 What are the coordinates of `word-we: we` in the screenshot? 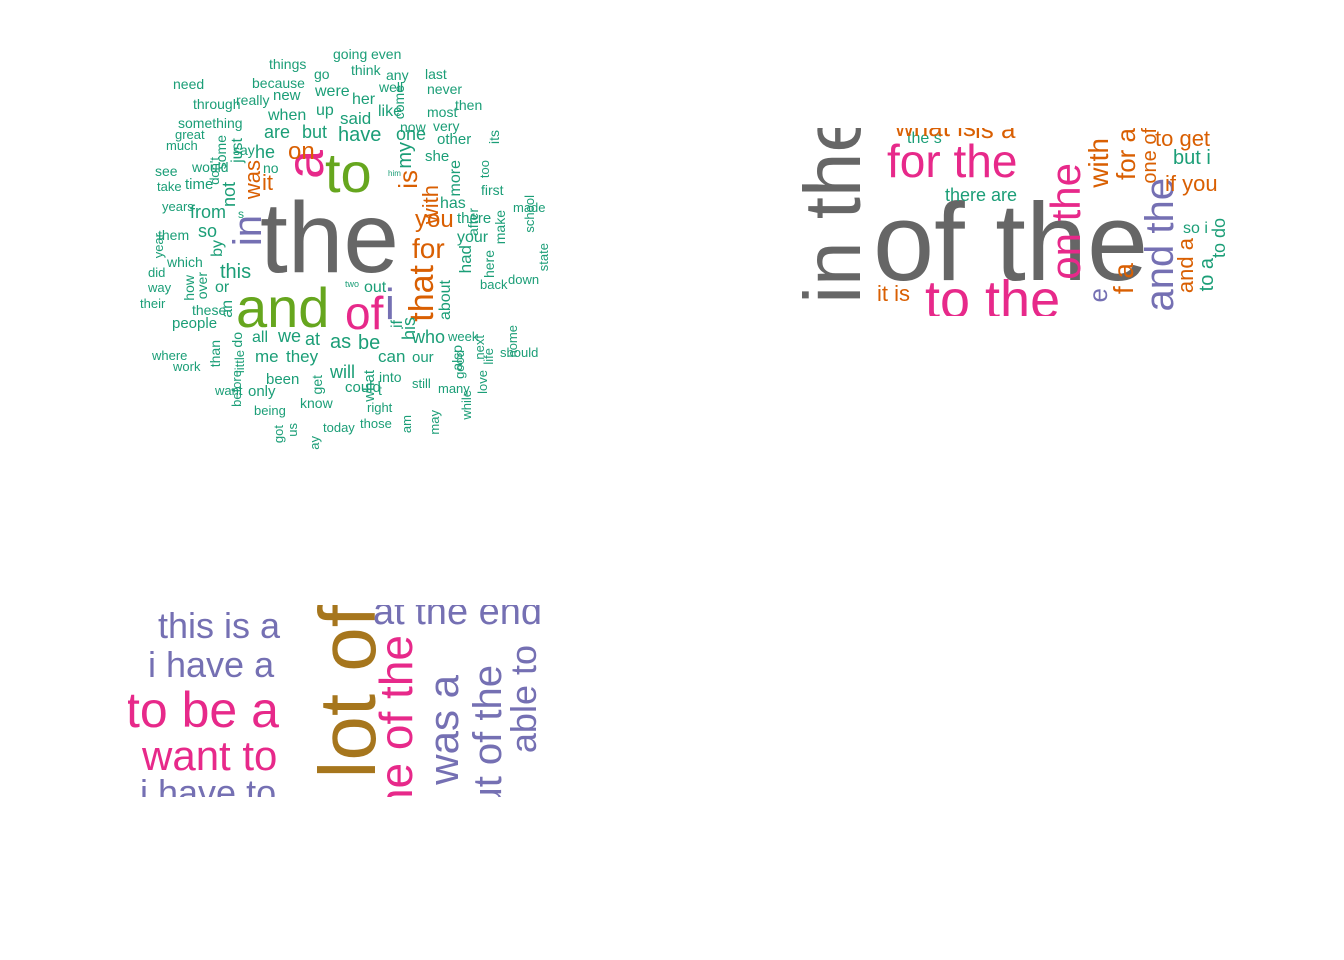 It's located at (290, 336).